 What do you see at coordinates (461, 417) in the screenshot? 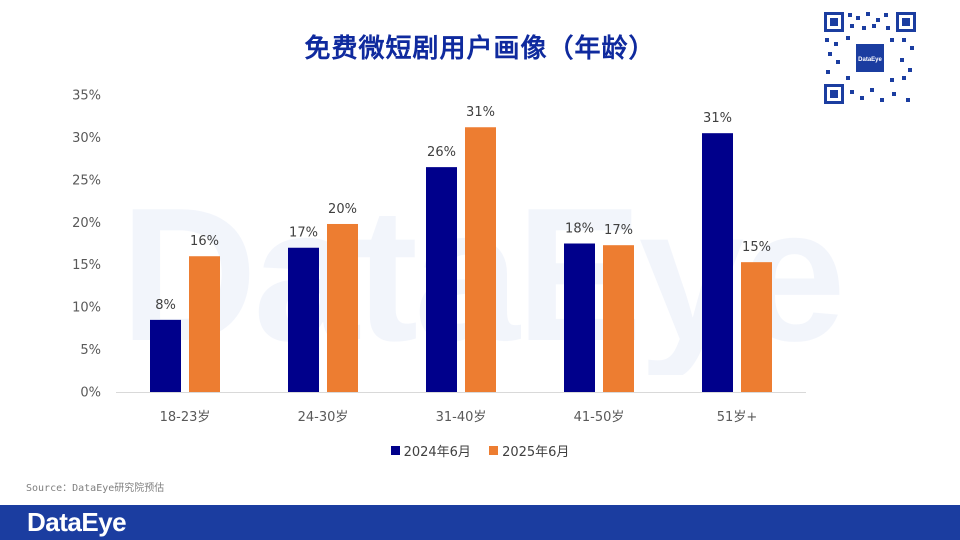
I see `x-tick-label: 31-40岁` at bounding box center [461, 417].